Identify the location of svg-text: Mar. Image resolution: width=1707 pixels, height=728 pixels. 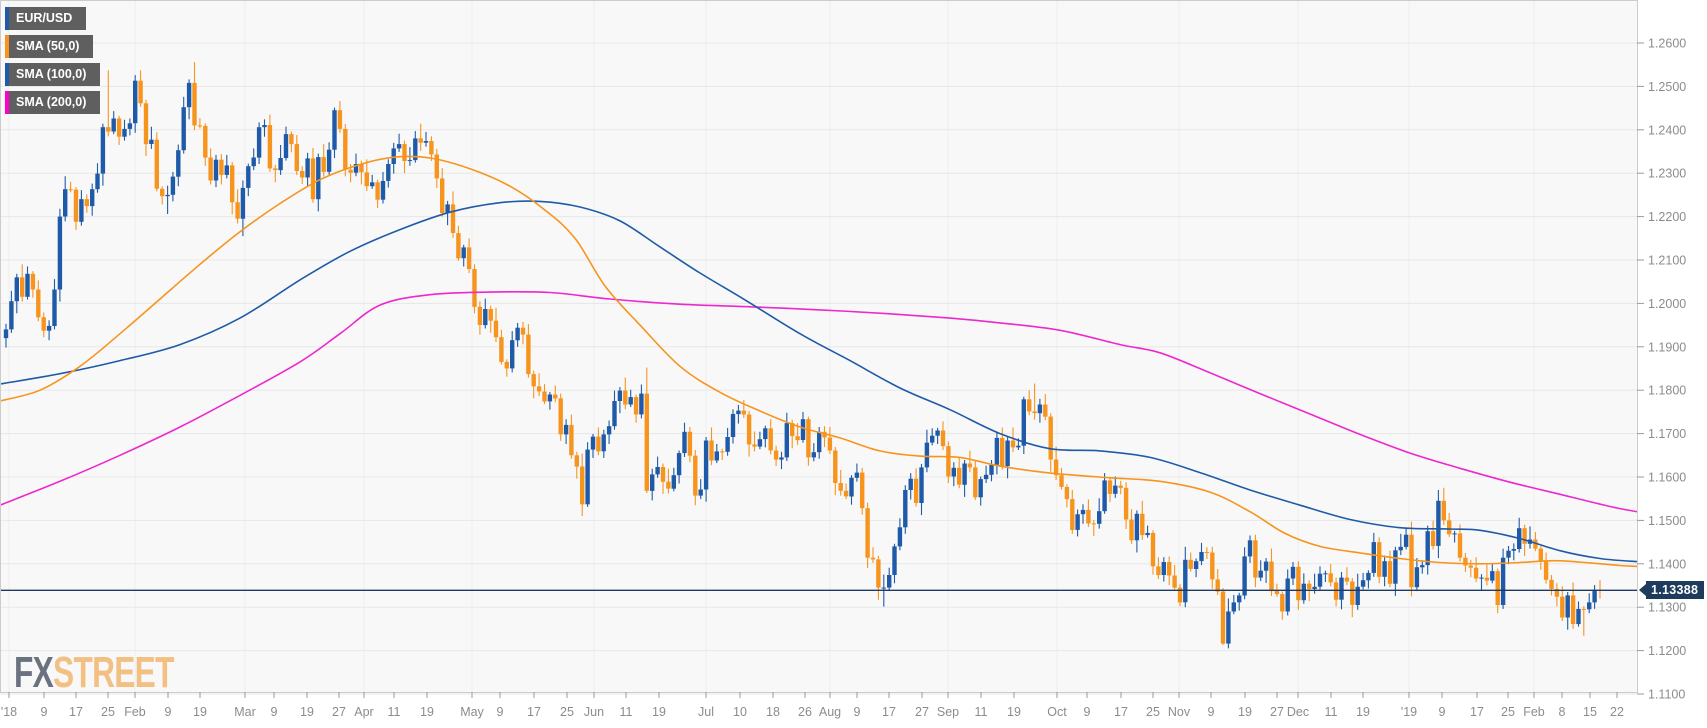
(245, 712).